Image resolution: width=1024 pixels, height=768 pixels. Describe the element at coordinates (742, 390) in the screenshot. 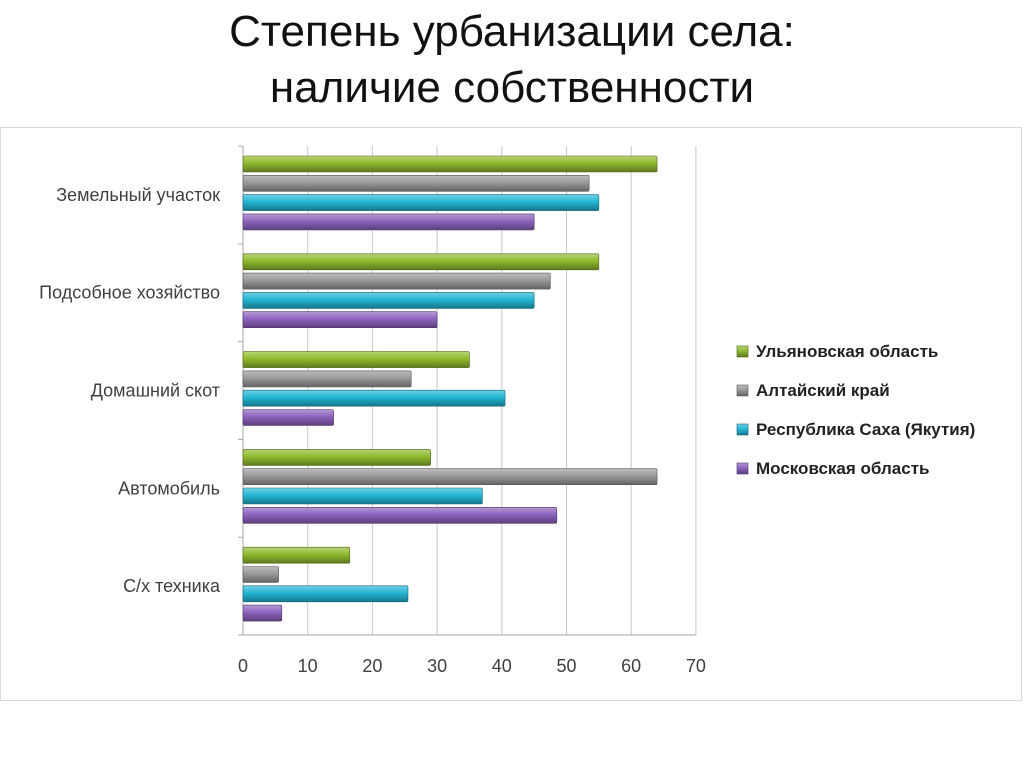

I see `legend-swatch-алтайский-край` at that location.